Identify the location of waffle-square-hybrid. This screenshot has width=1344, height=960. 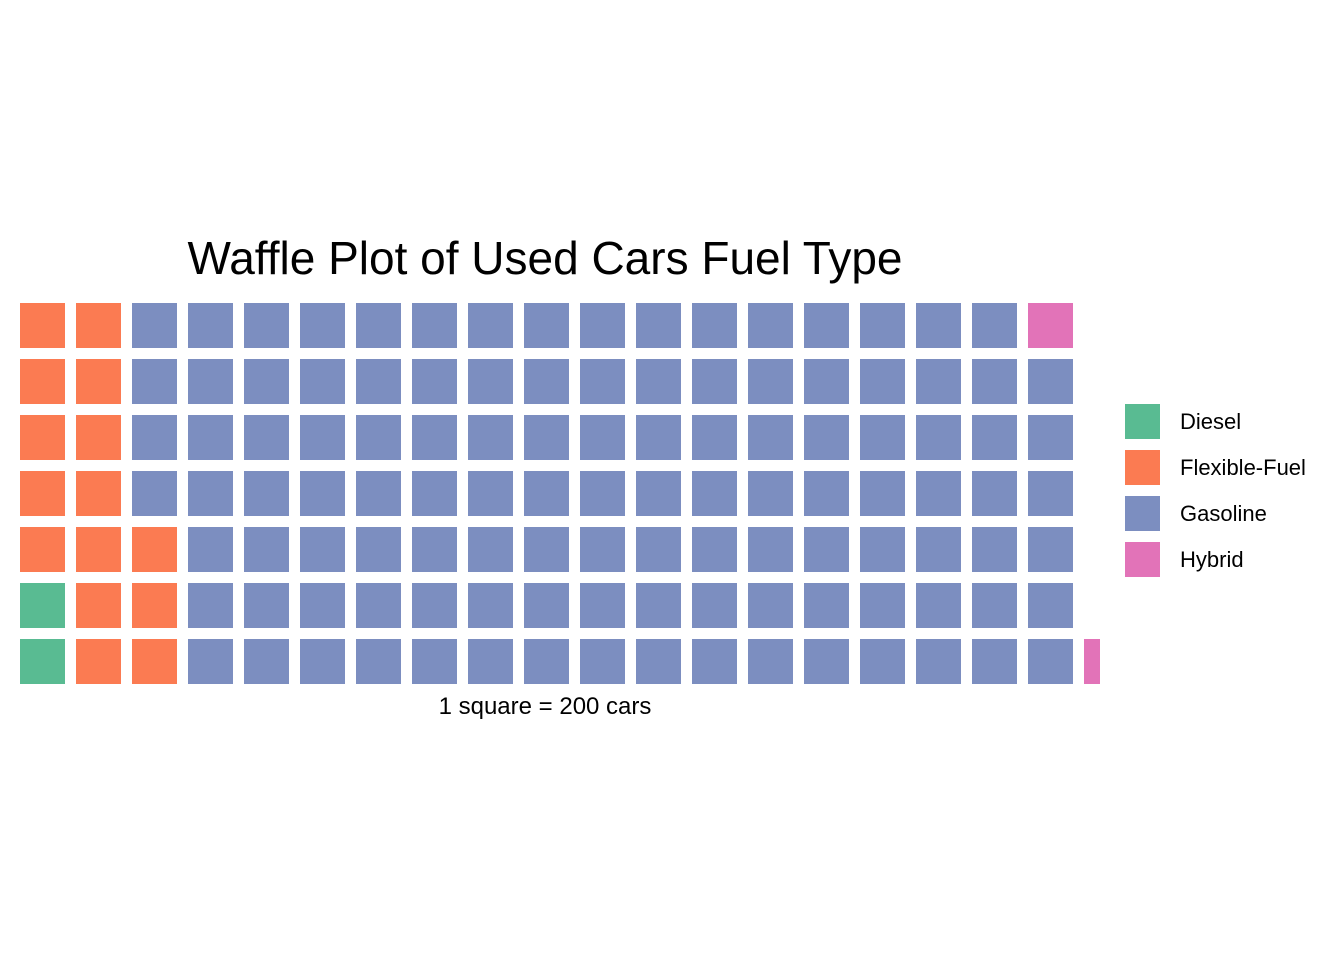
(1050, 325).